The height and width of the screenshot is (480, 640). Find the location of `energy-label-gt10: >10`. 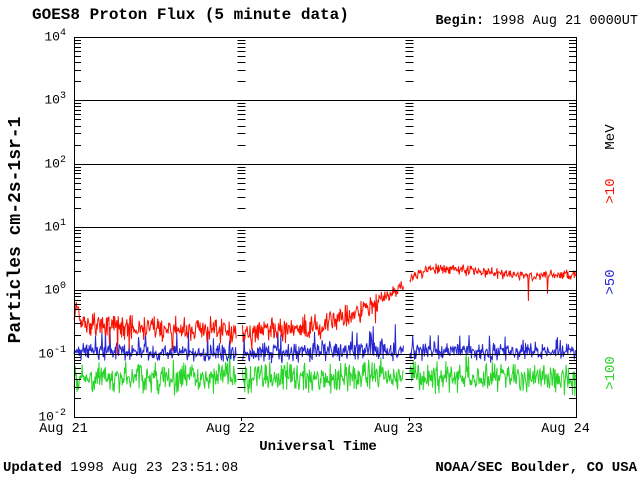

energy-label-gt10: >10 is located at coordinates (611, 191).